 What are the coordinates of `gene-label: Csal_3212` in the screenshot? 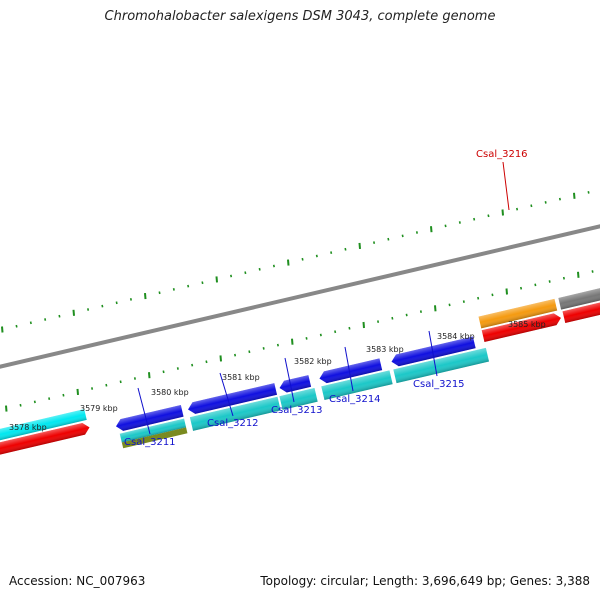 It's located at (233, 423).